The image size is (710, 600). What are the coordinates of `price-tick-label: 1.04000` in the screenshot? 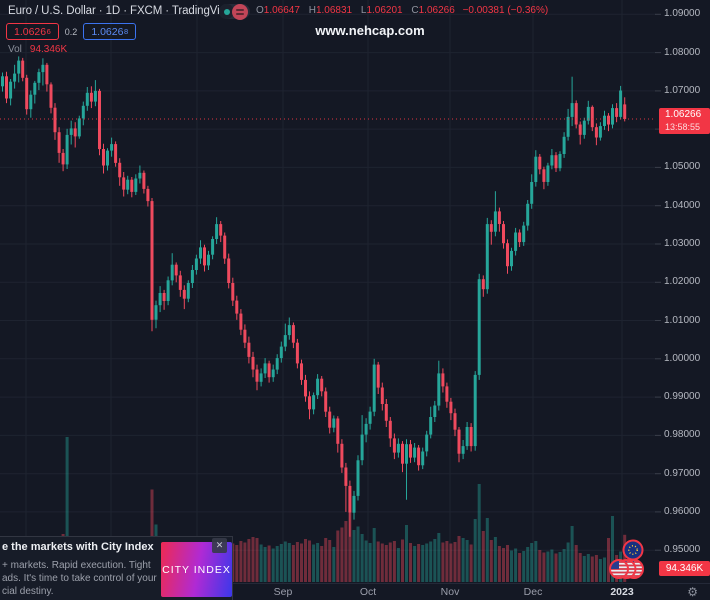 It's located at (682, 205).